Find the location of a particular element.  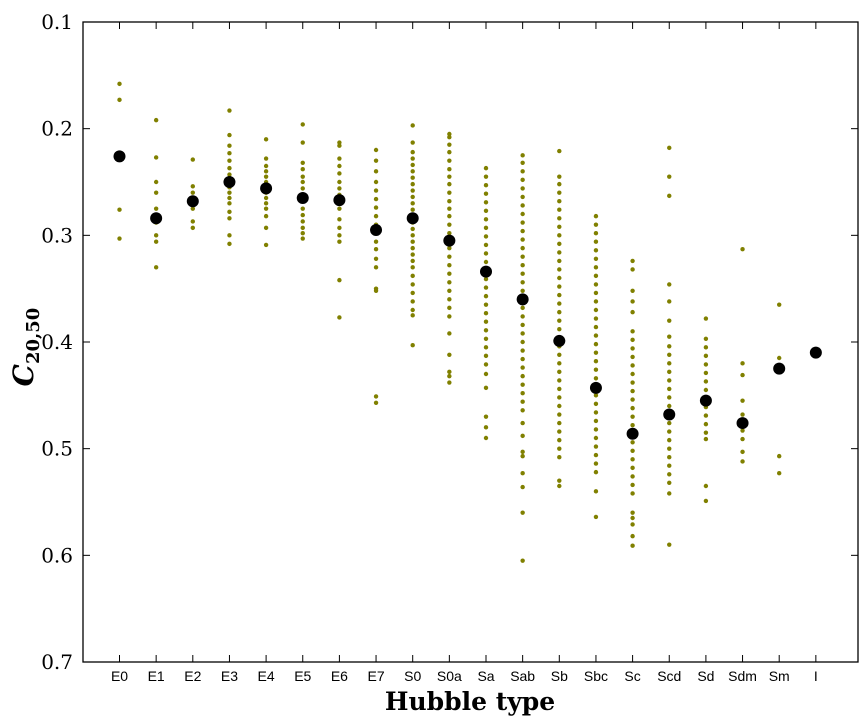

y-tick-label: 0.1 is located at coordinates (57, 22).